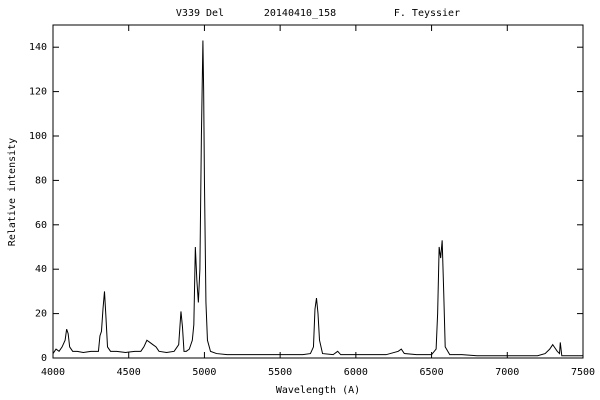 Image resolution: width=600 pixels, height=400 pixels. Describe the element at coordinates (204, 372) in the screenshot. I see `x-tick-label: 5000` at that location.